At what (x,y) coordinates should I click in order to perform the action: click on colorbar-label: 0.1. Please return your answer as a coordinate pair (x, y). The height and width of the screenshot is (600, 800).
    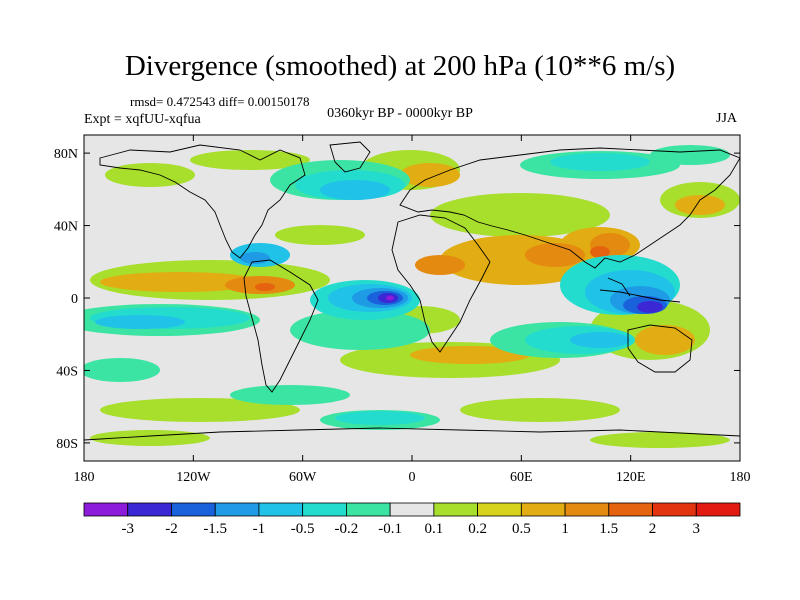
    Looking at the image, I should click on (433, 529).